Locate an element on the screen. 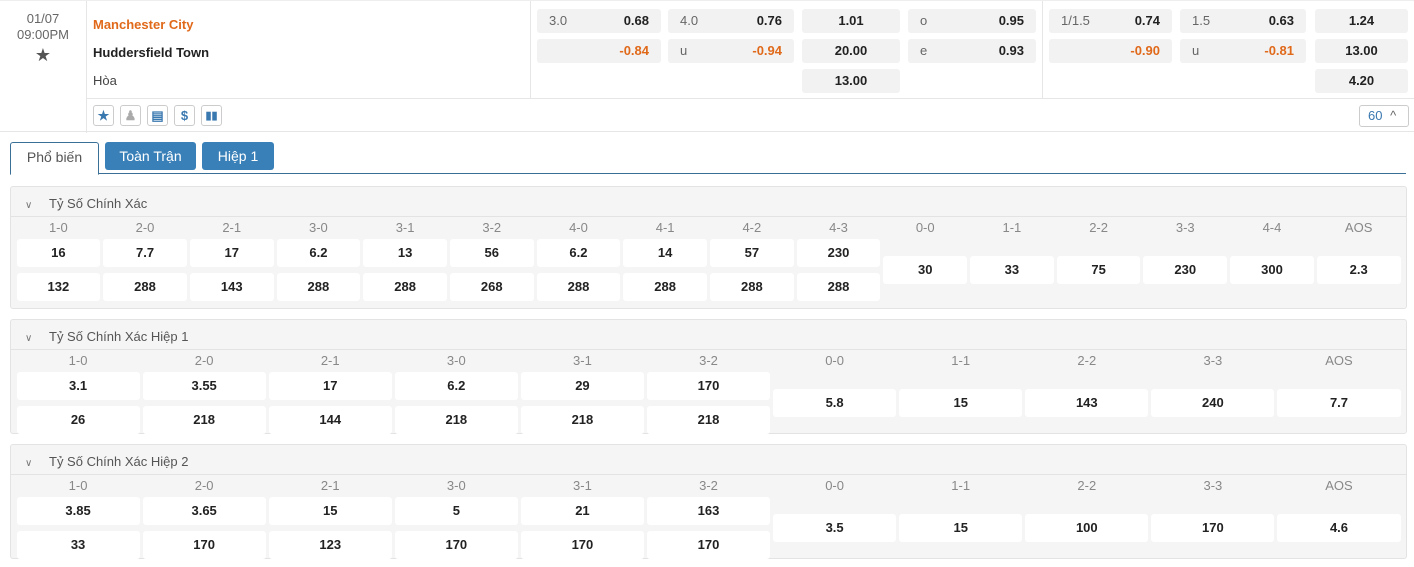  odds-cell: 29 is located at coordinates (582, 386).